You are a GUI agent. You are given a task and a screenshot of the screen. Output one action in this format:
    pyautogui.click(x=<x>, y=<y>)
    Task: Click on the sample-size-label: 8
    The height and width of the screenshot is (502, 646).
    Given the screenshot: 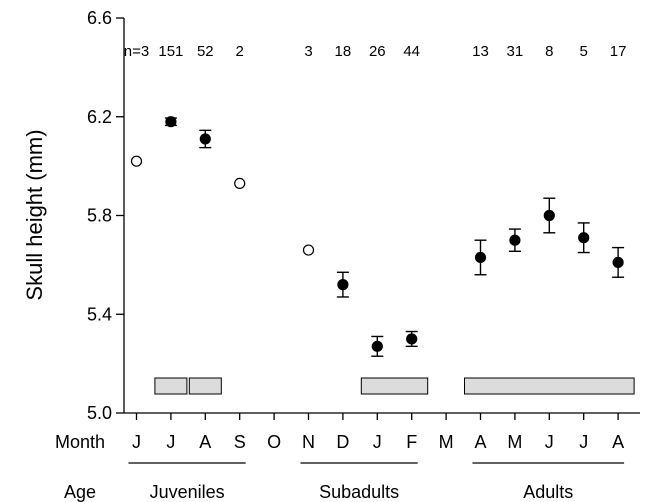 What is the action you would take?
    pyautogui.click(x=549, y=51)
    